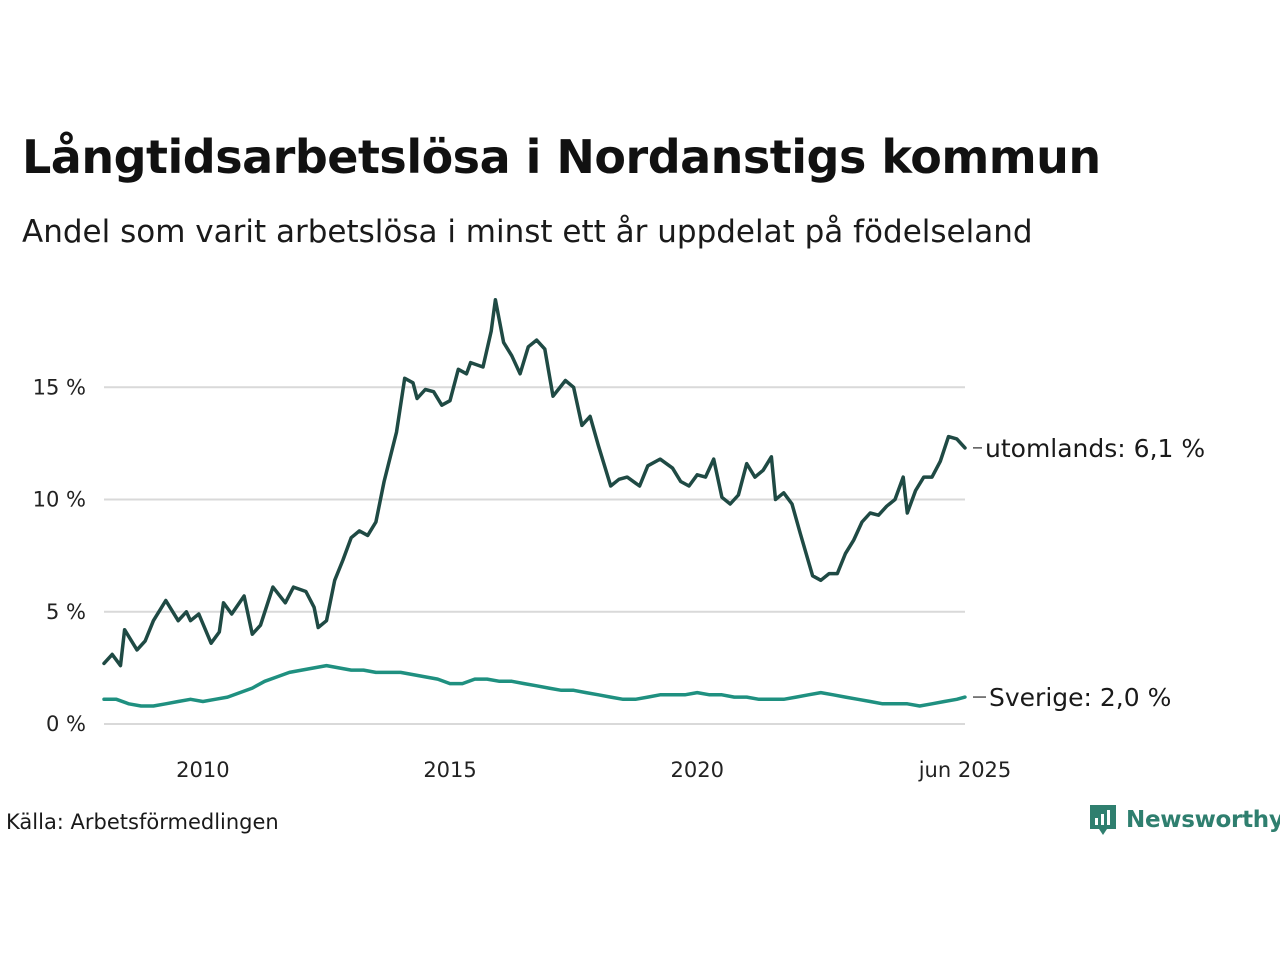  I want to click on brand-name: Newsworthy, so click(1203, 820).